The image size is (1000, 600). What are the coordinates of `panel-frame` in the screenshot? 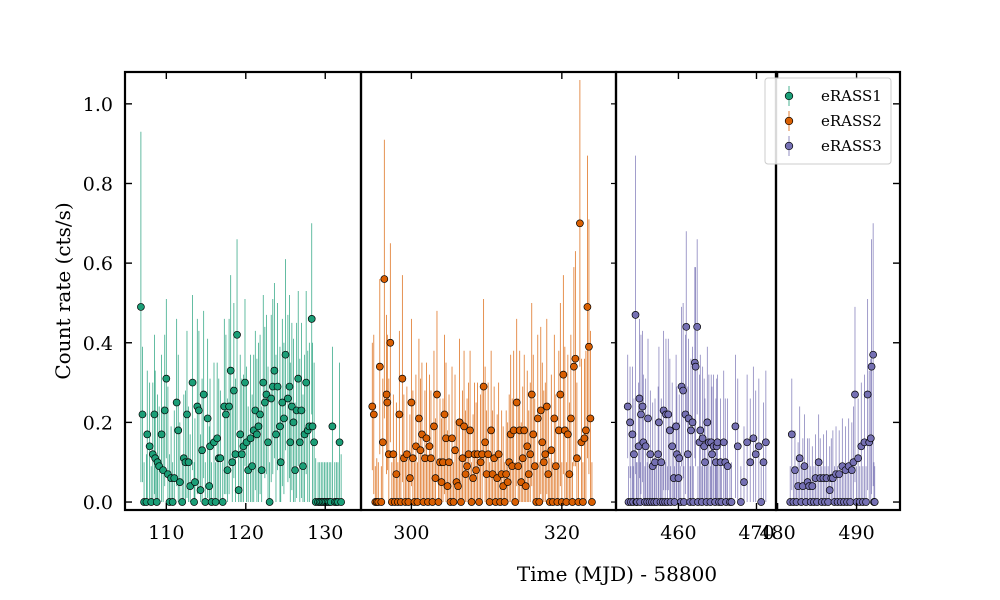 It's located at (838, 291).